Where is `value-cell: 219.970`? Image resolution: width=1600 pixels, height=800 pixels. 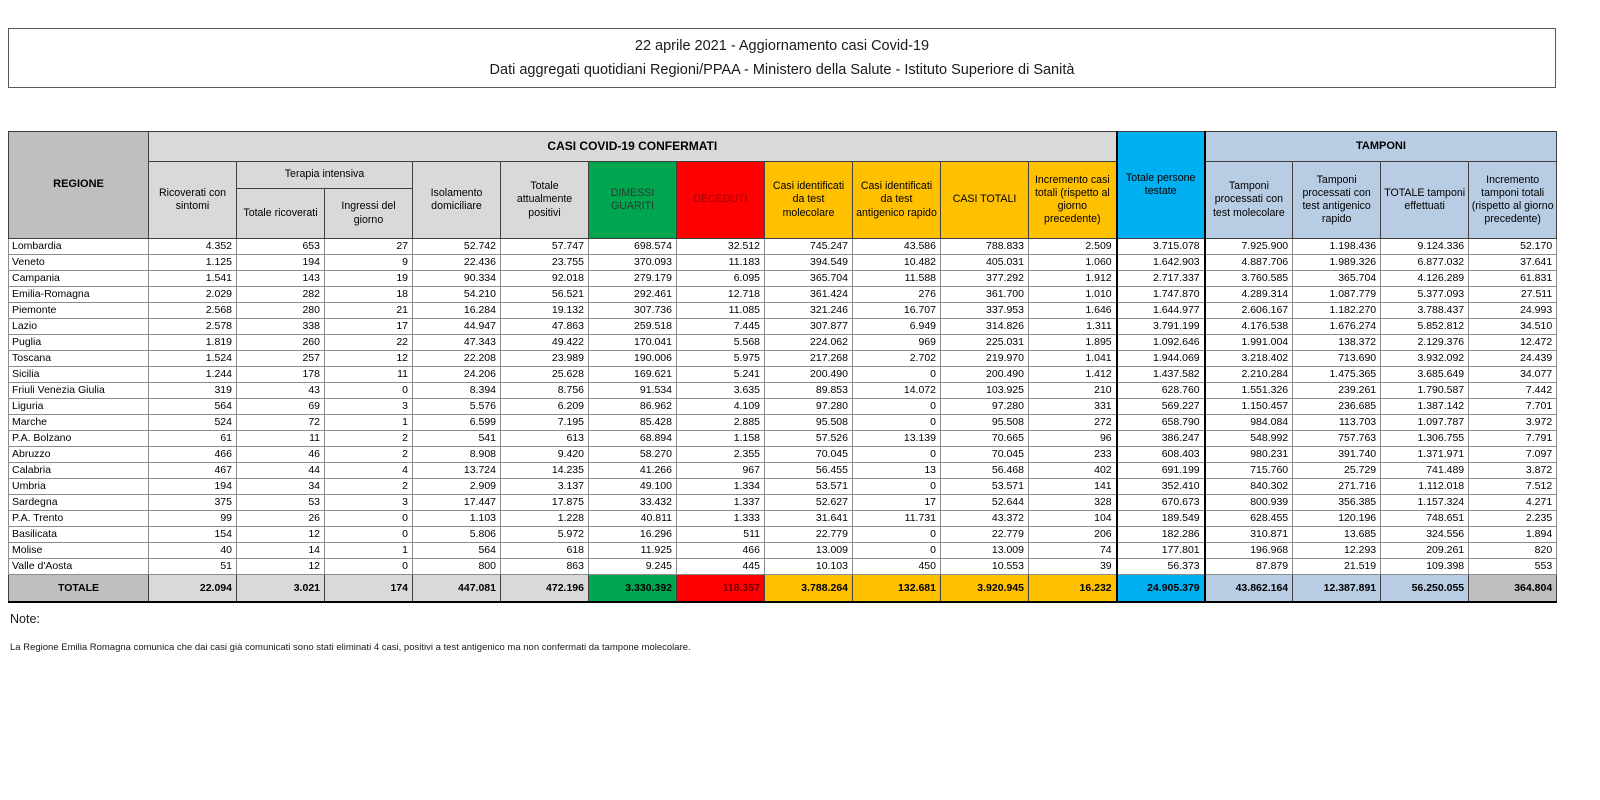 value-cell: 219.970 is located at coordinates (984, 358).